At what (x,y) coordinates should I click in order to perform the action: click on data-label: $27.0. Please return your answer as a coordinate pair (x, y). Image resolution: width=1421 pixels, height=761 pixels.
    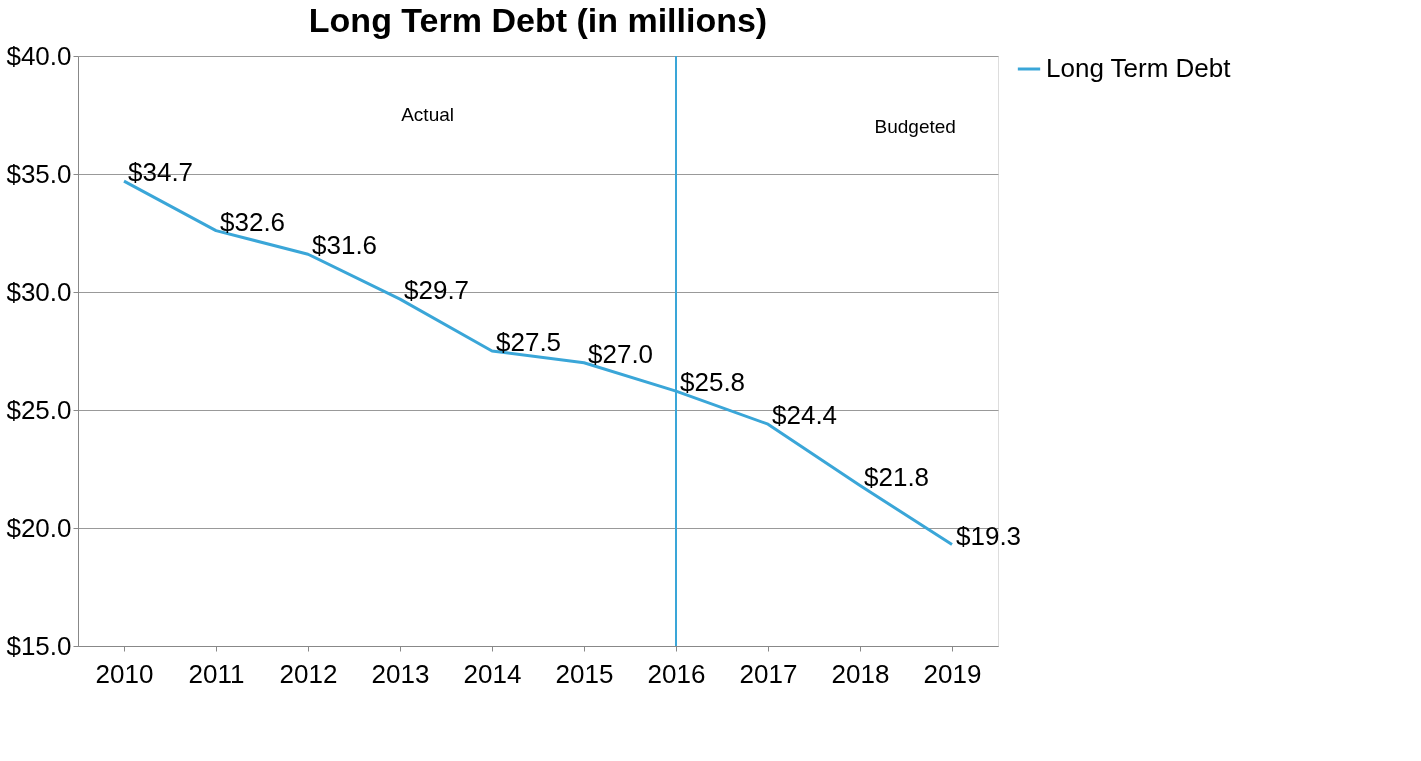
    Looking at the image, I should click on (621, 353).